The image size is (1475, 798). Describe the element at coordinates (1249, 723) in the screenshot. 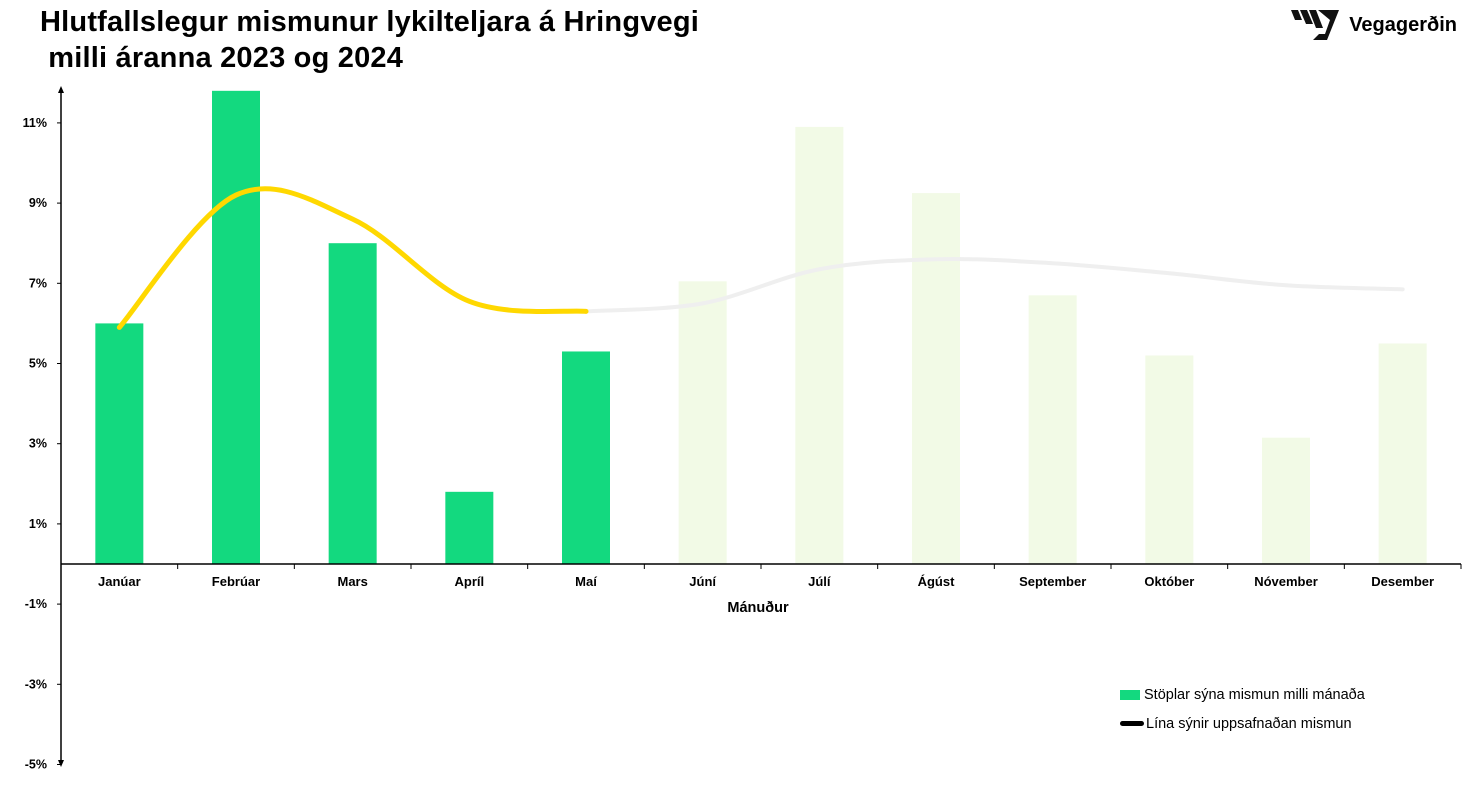

I see `legend-line-label: Lína sýnir uppsafnaðan mismun` at that location.